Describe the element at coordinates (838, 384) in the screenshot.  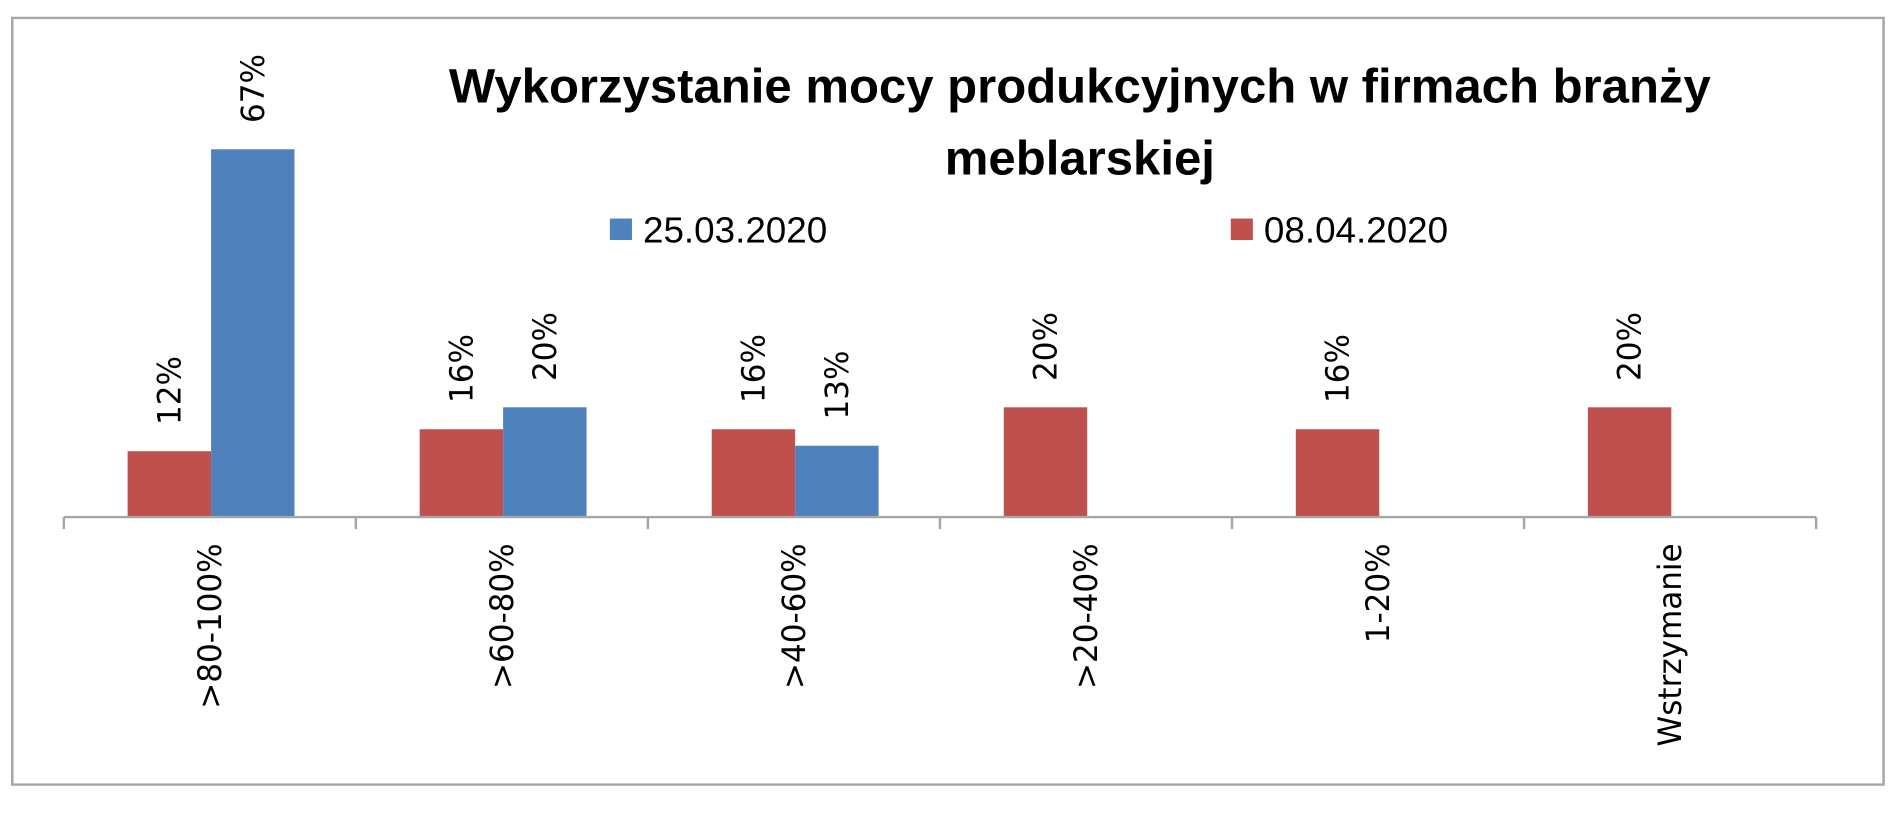
I see `data-label: 13%` at that location.